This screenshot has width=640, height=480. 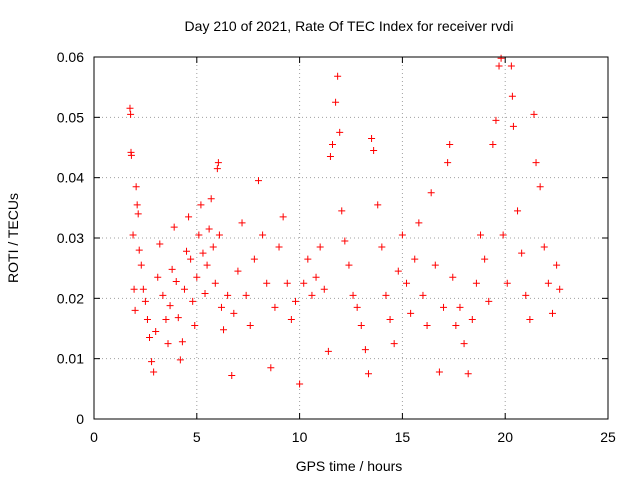 What do you see at coordinates (70, 117) in the screenshot?
I see `y-tick-label: 0.05` at bounding box center [70, 117].